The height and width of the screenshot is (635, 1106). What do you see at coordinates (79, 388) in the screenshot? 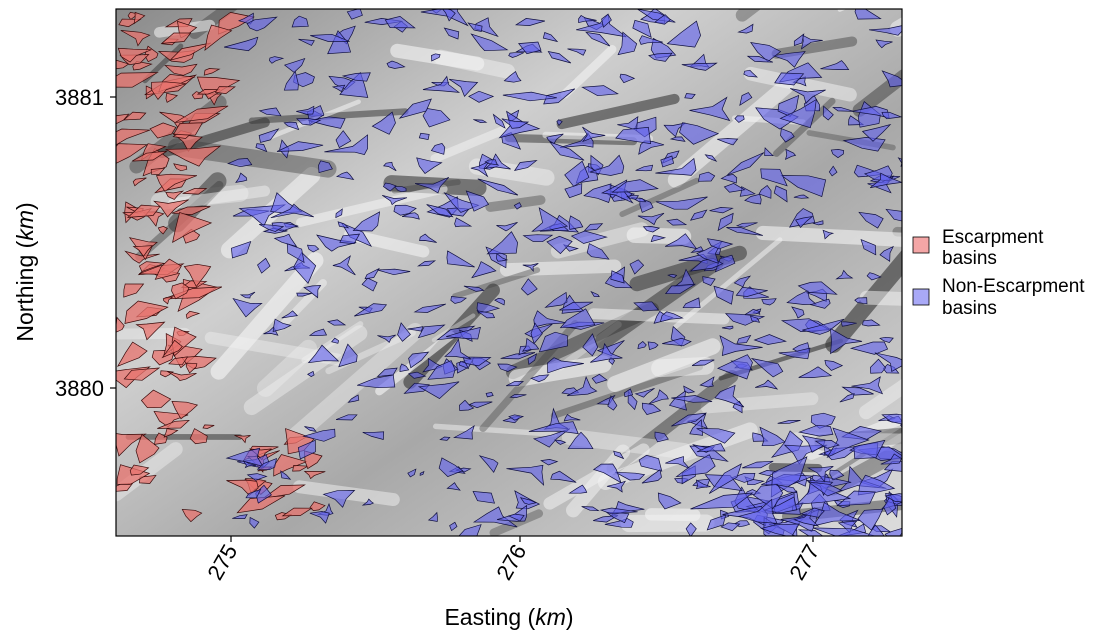
I see `y-tick-label: 3880` at bounding box center [79, 388].